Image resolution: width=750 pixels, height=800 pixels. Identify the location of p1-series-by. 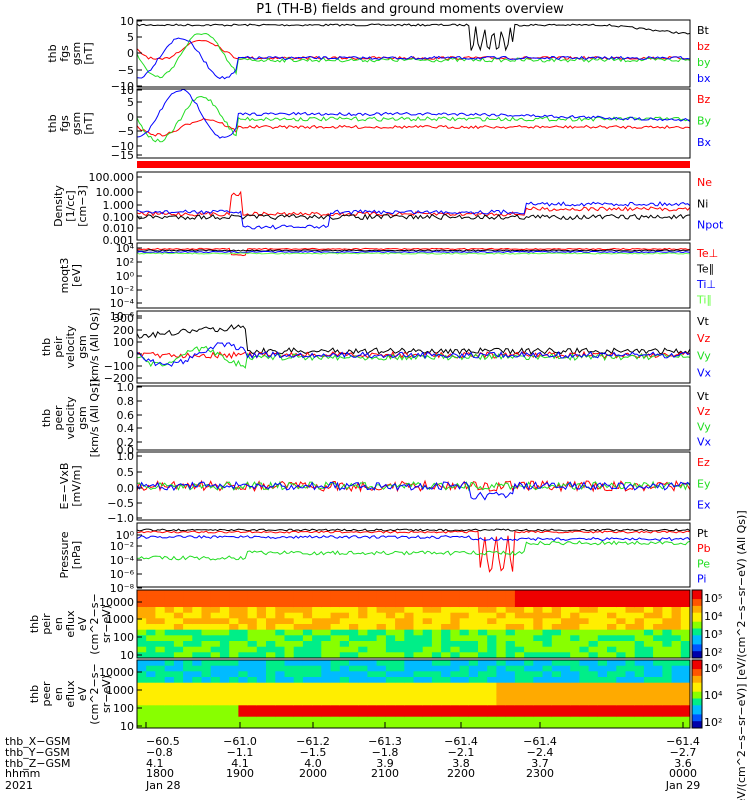
(413, 55).